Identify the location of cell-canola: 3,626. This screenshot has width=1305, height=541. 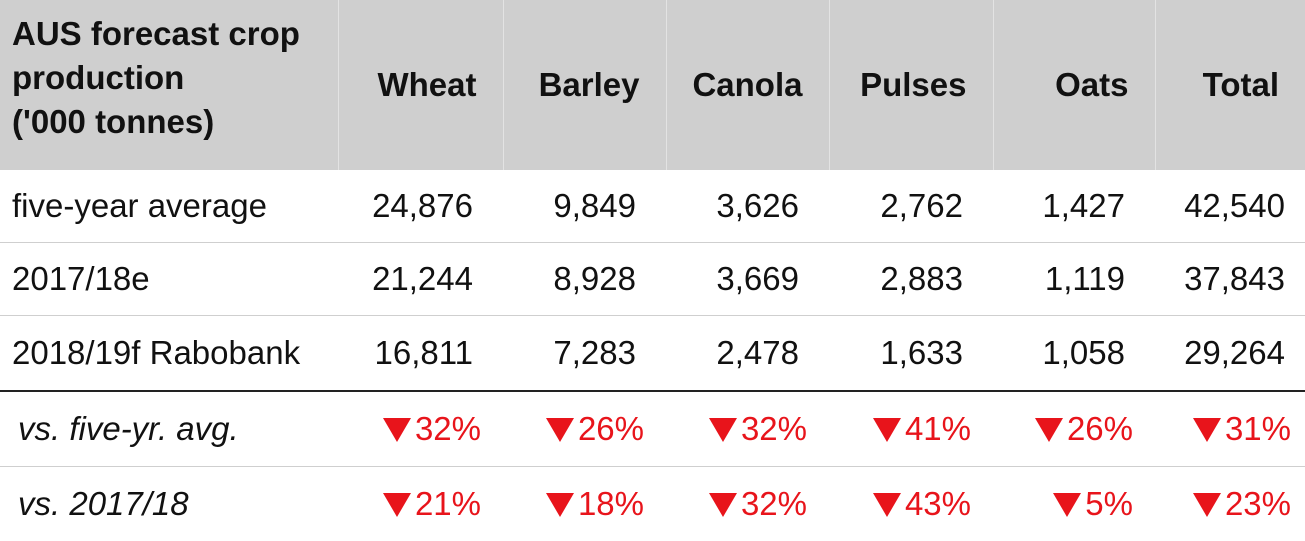
(747, 206).